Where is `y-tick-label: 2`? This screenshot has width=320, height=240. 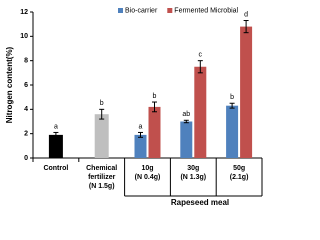 y-tick-label: 2 is located at coordinates (26, 134).